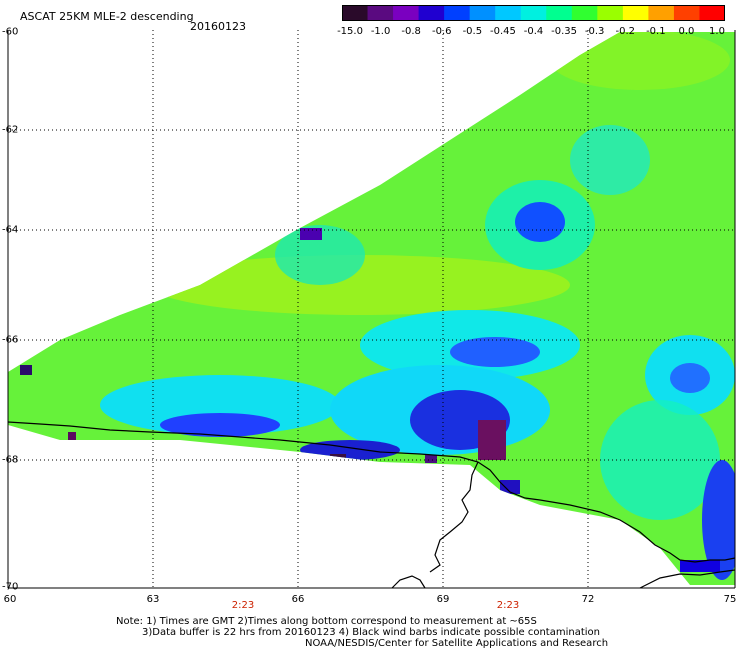  What do you see at coordinates (298, 599) in the screenshot?
I see `lon-label: 66` at bounding box center [298, 599].